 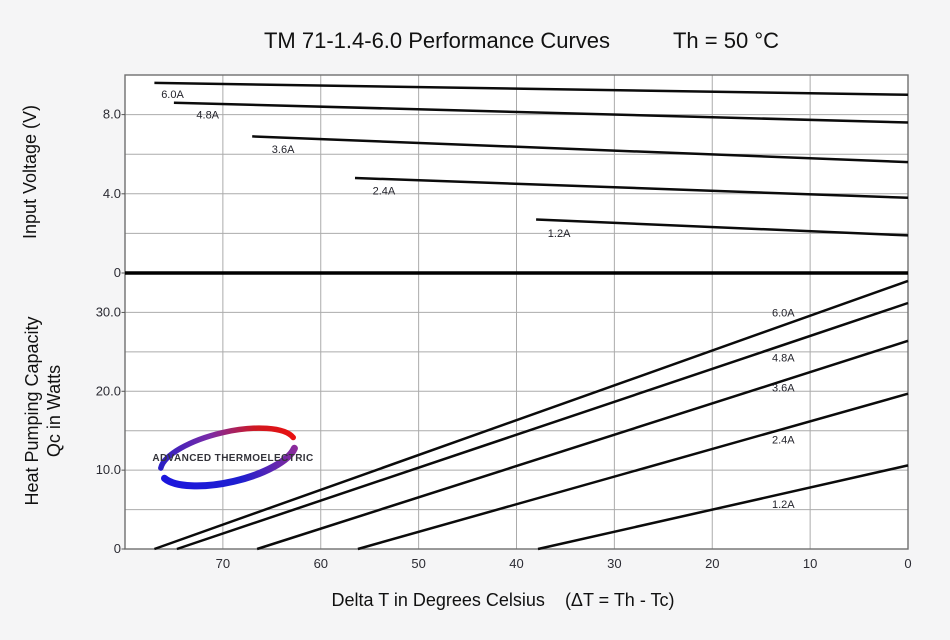 What do you see at coordinates (726, 40) in the screenshot?
I see `chart-condition: Th = 50 °C` at bounding box center [726, 40].